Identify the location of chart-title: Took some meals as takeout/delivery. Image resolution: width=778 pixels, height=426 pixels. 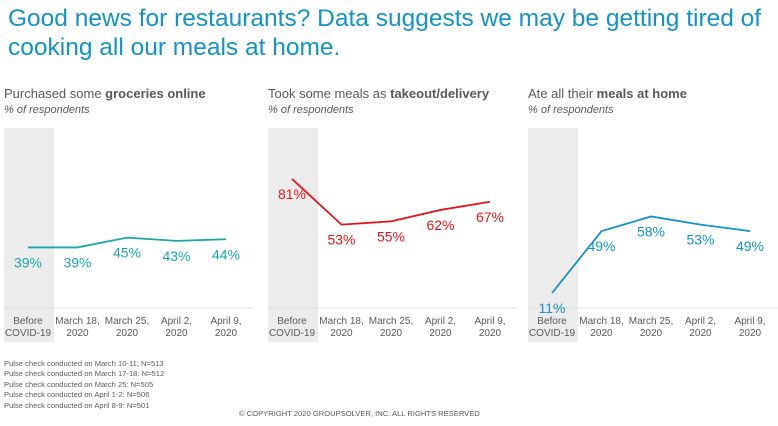
(378, 93).